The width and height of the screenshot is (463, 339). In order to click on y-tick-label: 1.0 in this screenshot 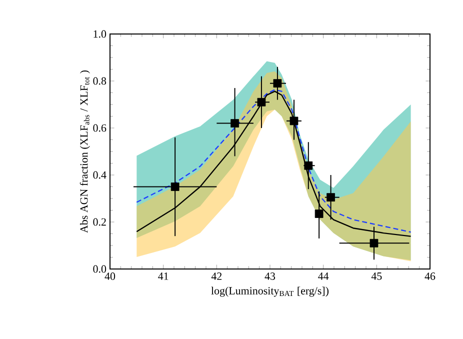, I will do `click(100, 34)`.